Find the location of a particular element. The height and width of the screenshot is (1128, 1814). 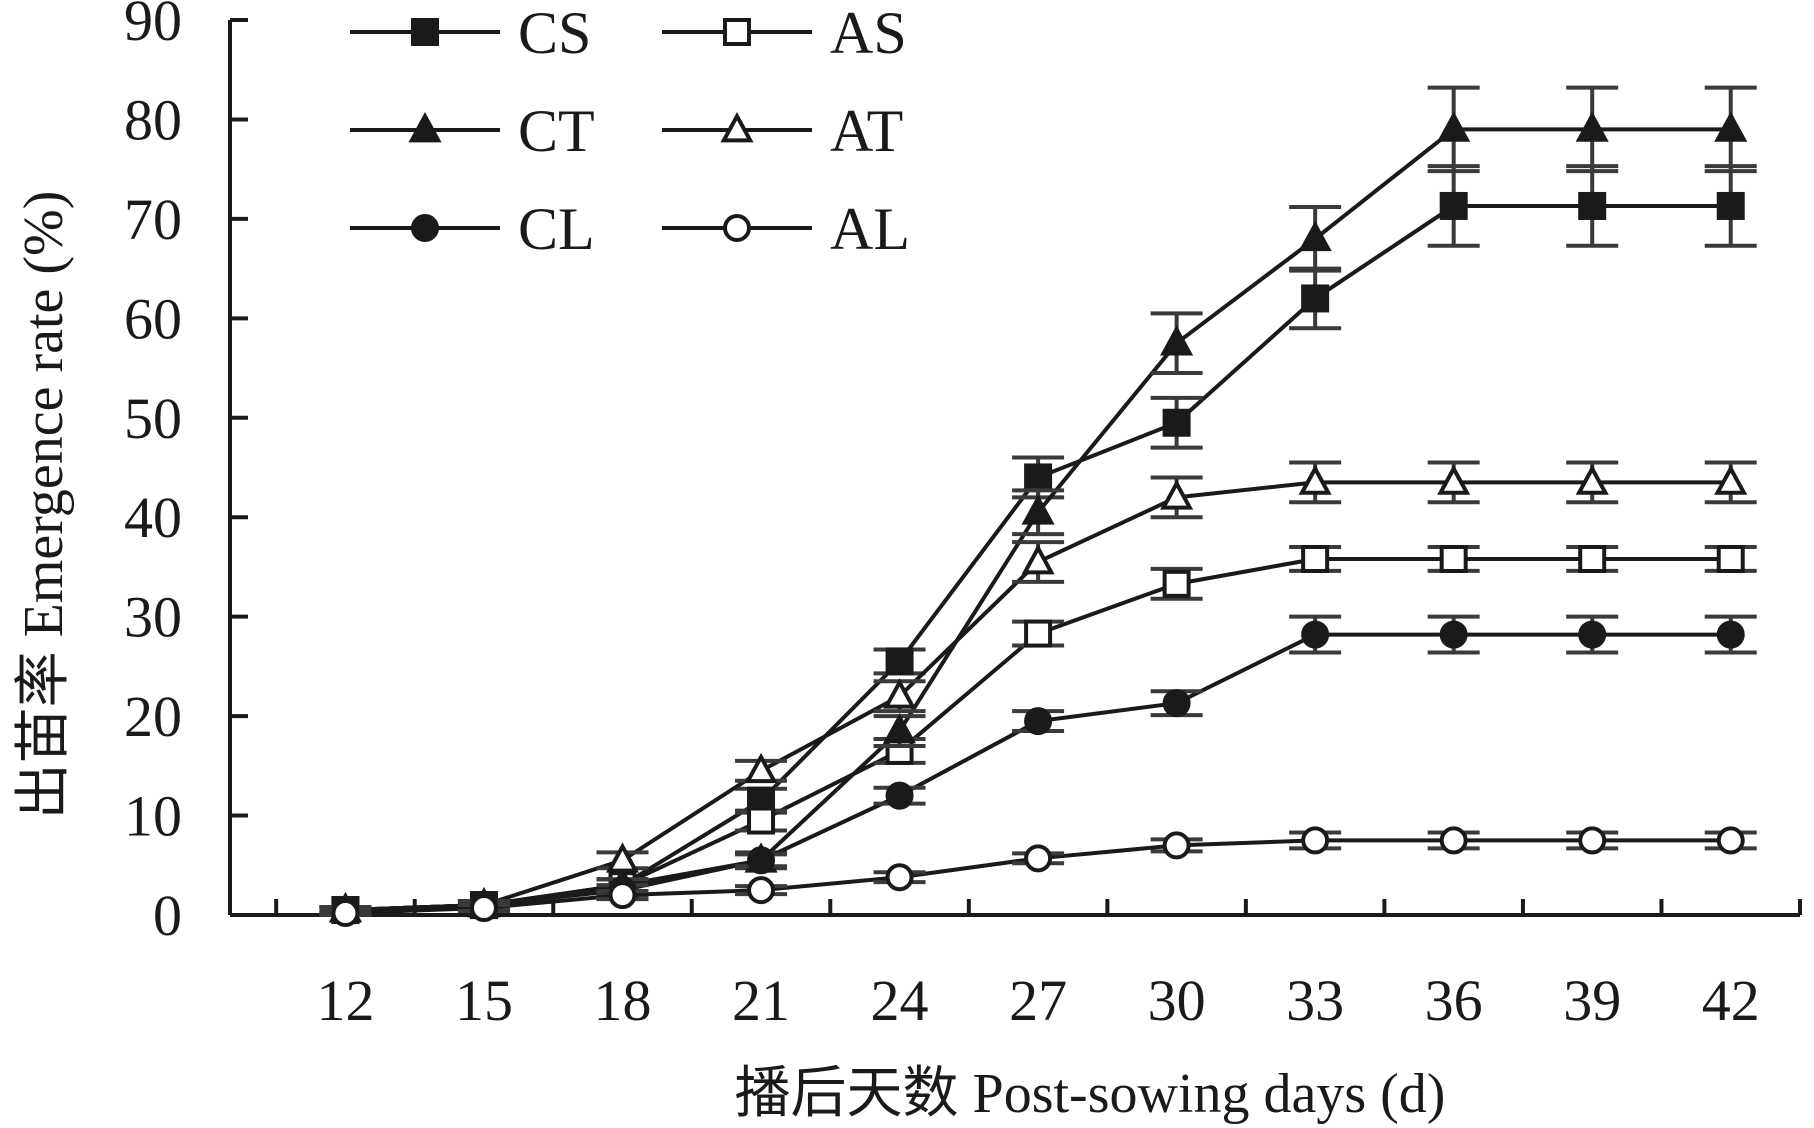

y-tick-label: 30 is located at coordinates (153, 617).